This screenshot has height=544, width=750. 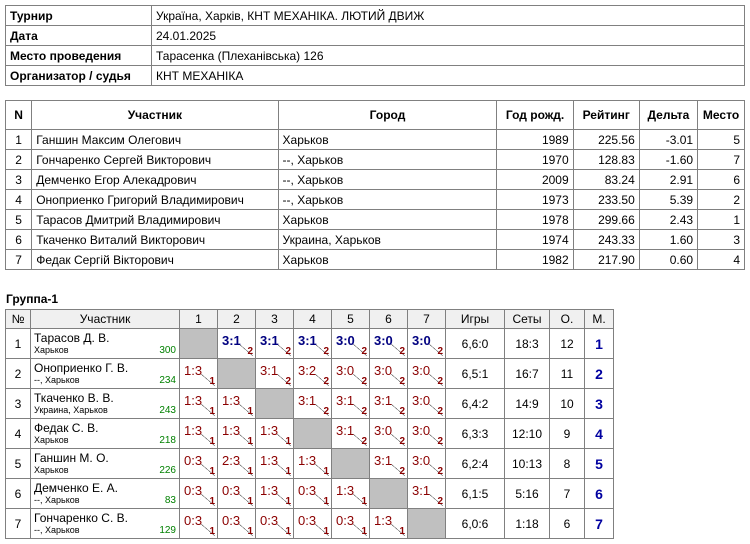 What do you see at coordinates (606, 159) in the screenshot?
I see `cell: 128.83` at bounding box center [606, 159].